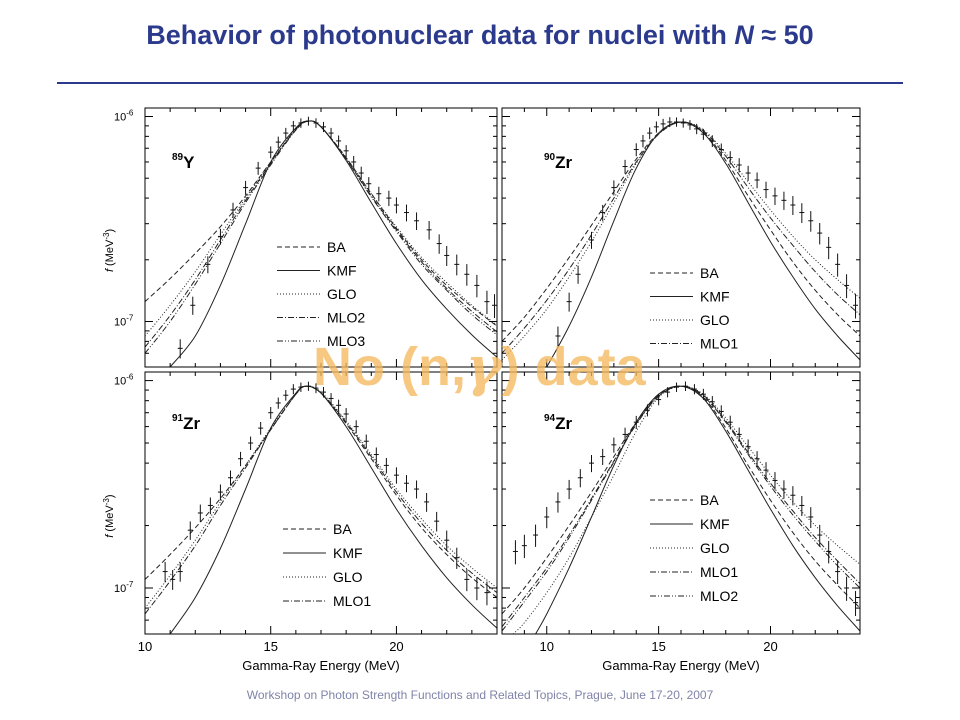 Image resolution: width=960 pixels, height=720 pixels. I want to click on nucleus-label: 90Zr, so click(558, 162).